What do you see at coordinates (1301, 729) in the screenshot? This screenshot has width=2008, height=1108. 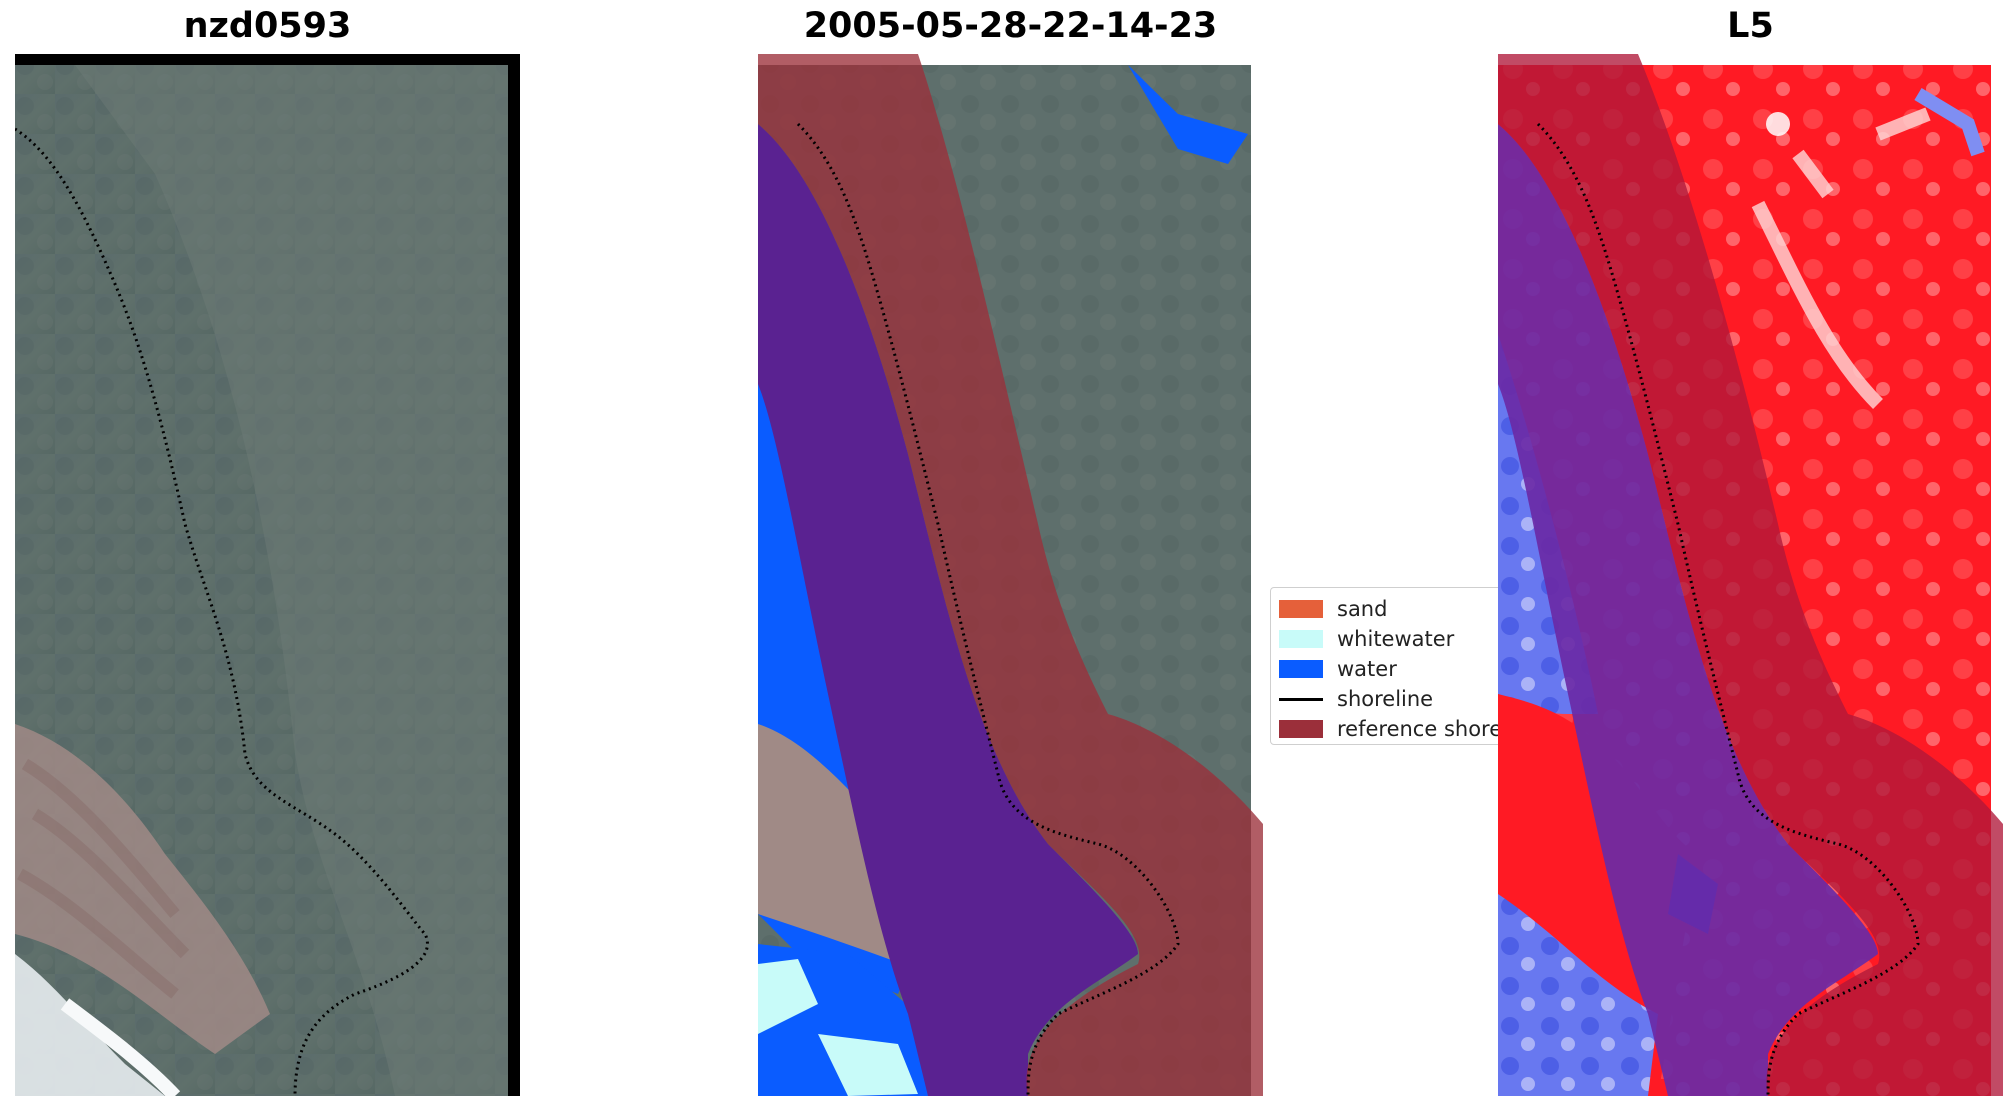 I see `reference-shore-swatch` at bounding box center [1301, 729].